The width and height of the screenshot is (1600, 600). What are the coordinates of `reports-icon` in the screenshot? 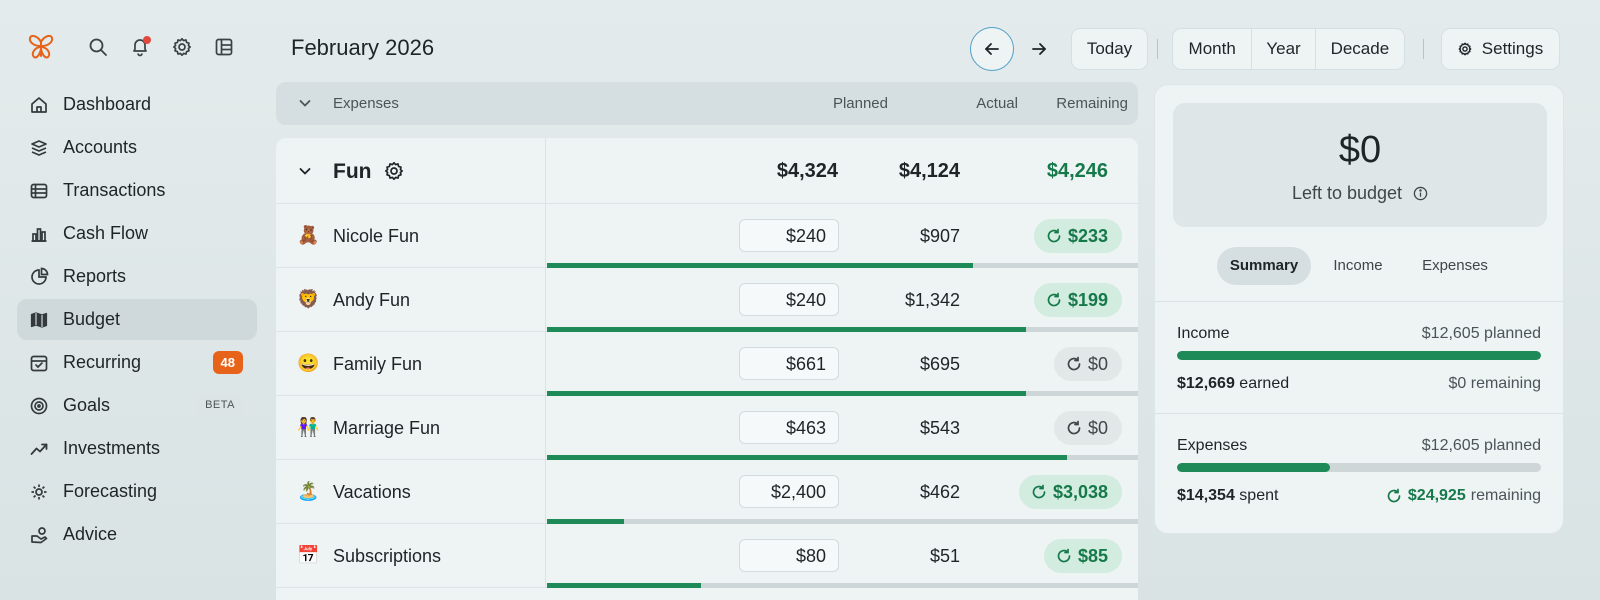 It's located at (39, 277).